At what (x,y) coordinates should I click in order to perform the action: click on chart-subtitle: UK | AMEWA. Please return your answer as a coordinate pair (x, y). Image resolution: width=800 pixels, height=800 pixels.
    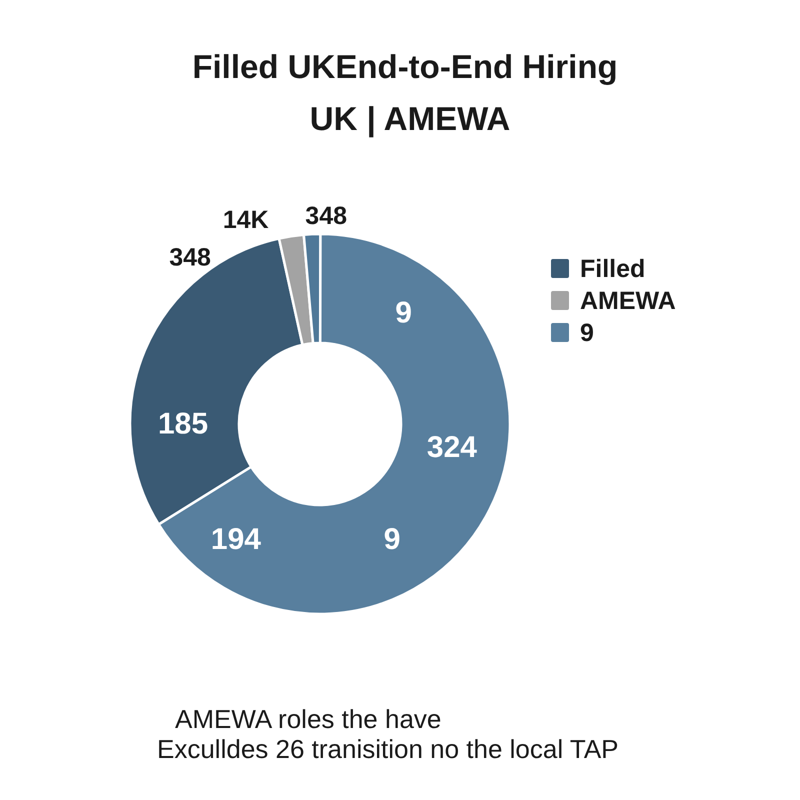
    Looking at the image, I should click on (410, 119).